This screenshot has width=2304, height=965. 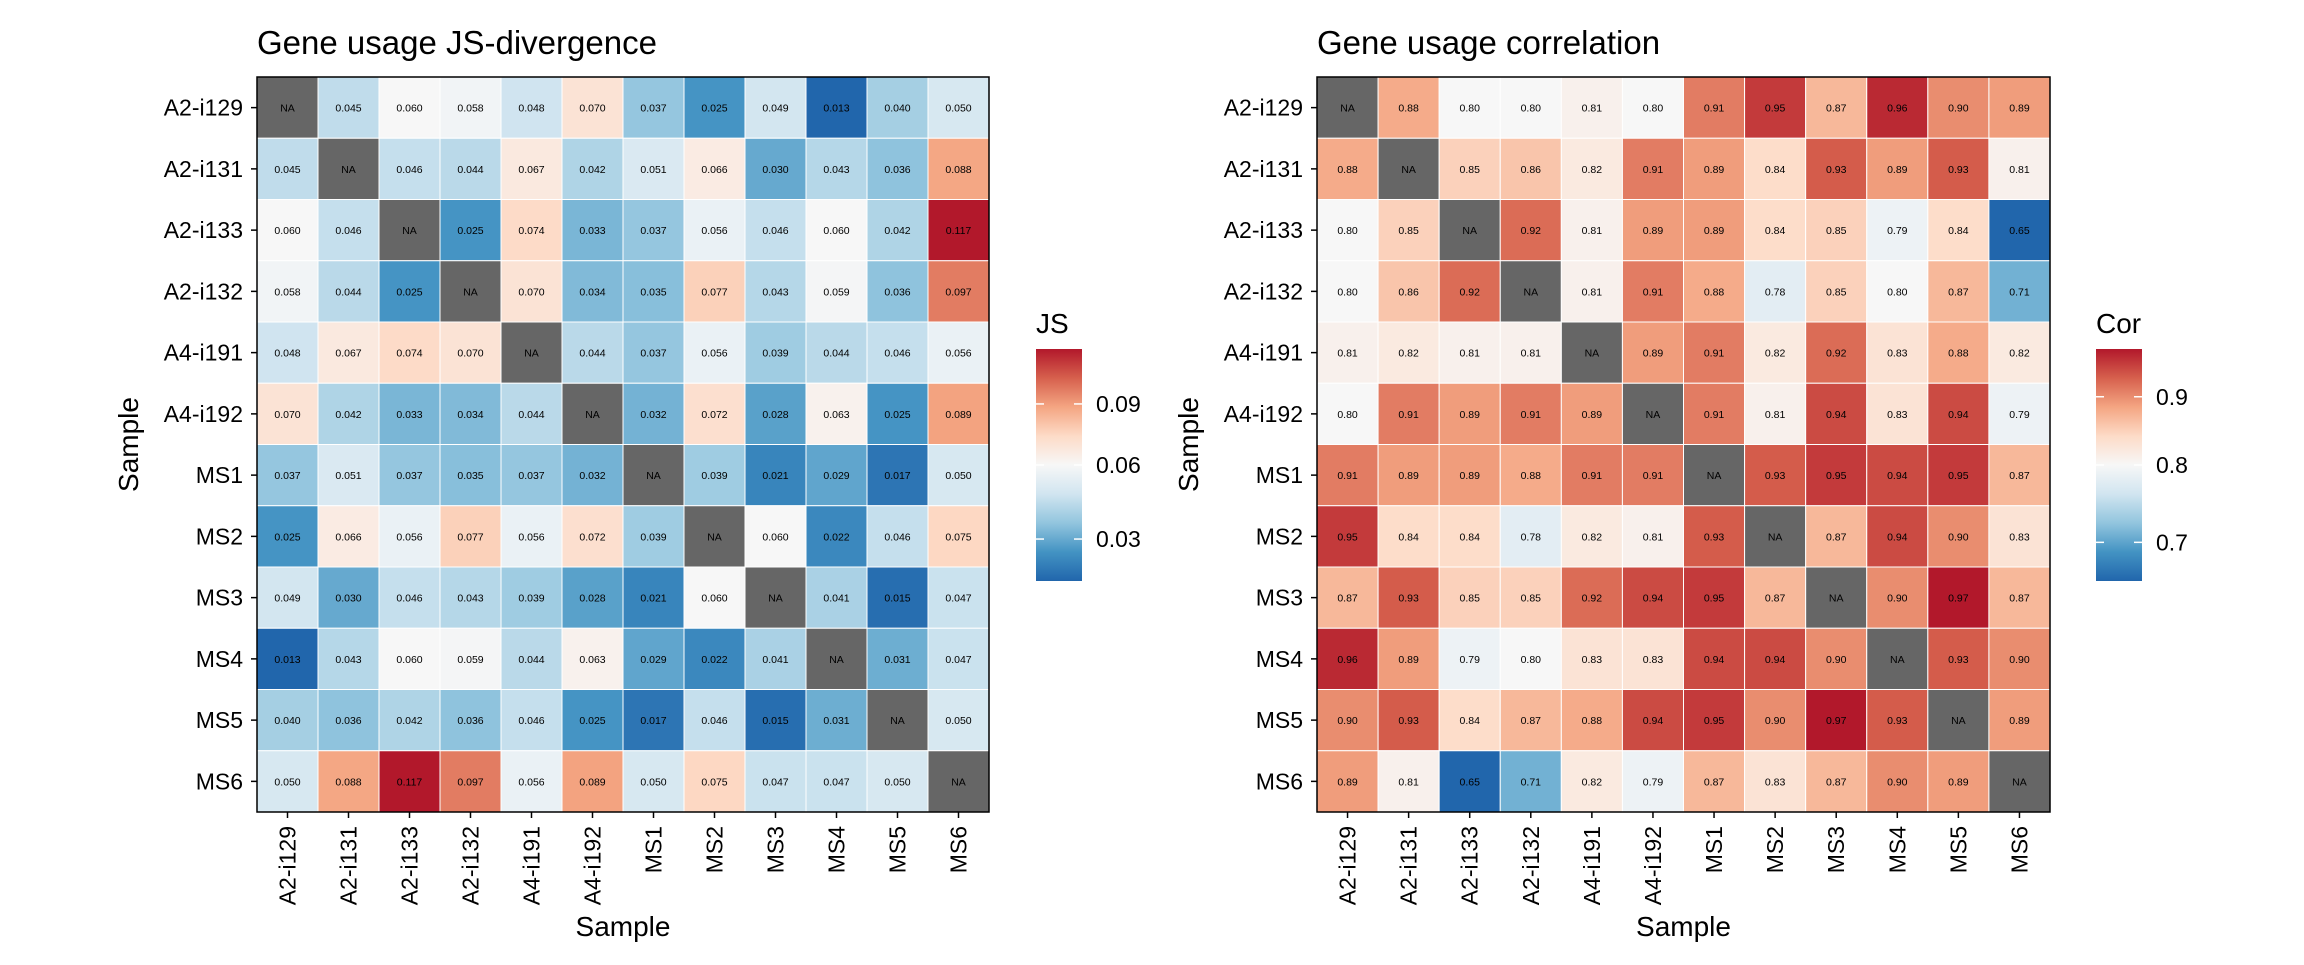 What do you see at coordinates (1347, 721) in the screenshot?
I see `cell-label: 0.90` at bounding box center [1347, 721].